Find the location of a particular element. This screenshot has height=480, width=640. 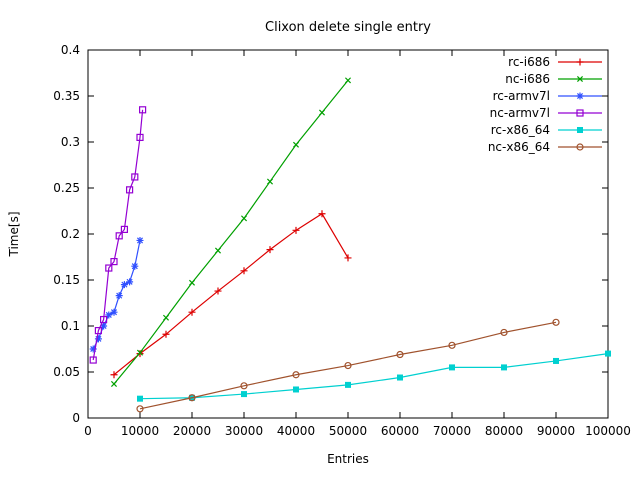

x-tick-label: 100000 is located at coordinates (608, 431).